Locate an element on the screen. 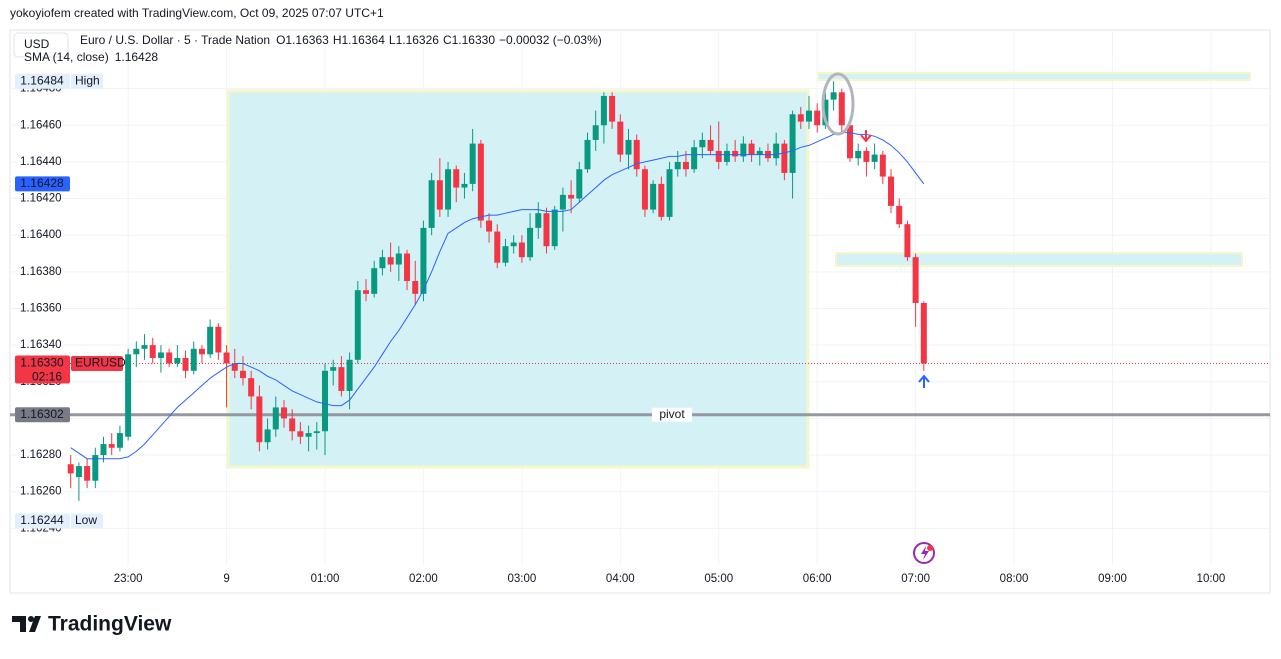 The height and width of the screenshot is (659, 1281). x-tick-label: 05:00 is located at coordinates (718, 579).